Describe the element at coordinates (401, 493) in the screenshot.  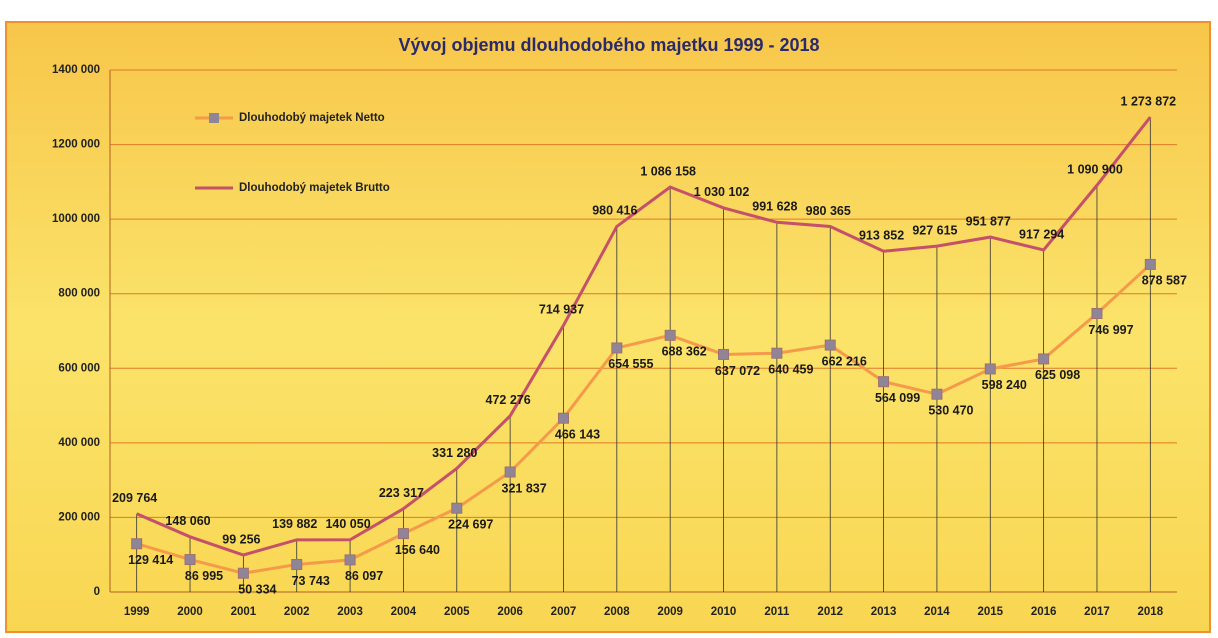
I see `value-label: 223 317` at that location.